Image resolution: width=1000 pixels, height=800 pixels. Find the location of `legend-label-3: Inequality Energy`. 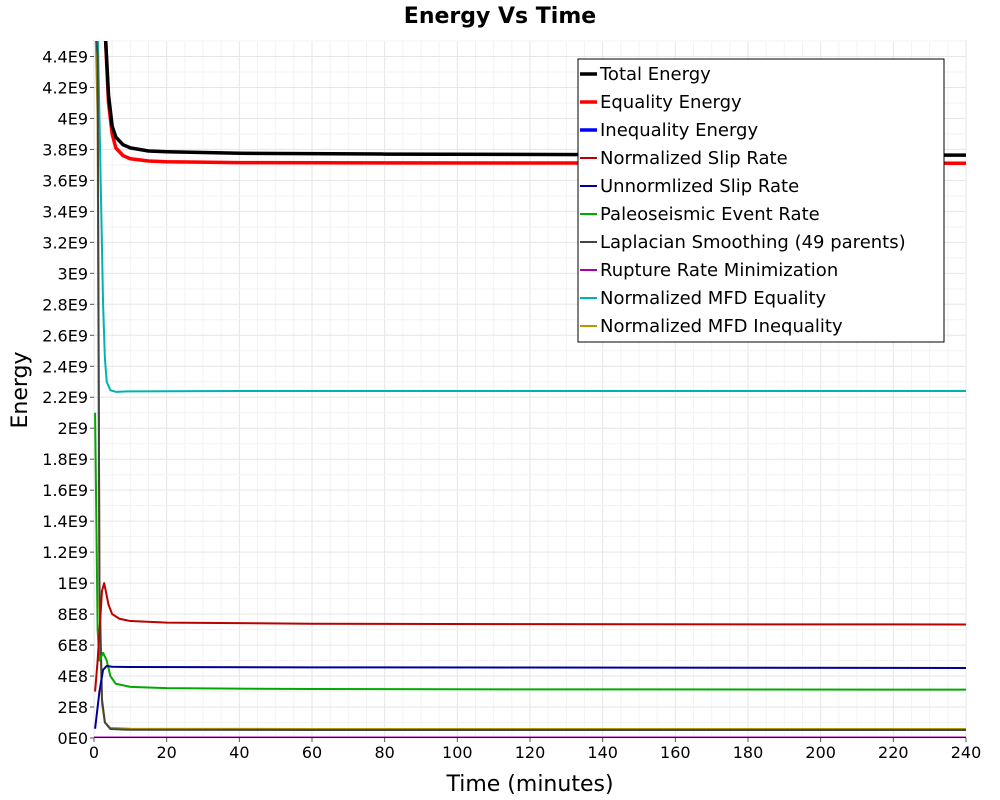

legend-label-3: Inequality Energy is located at coordinates (679, 130).